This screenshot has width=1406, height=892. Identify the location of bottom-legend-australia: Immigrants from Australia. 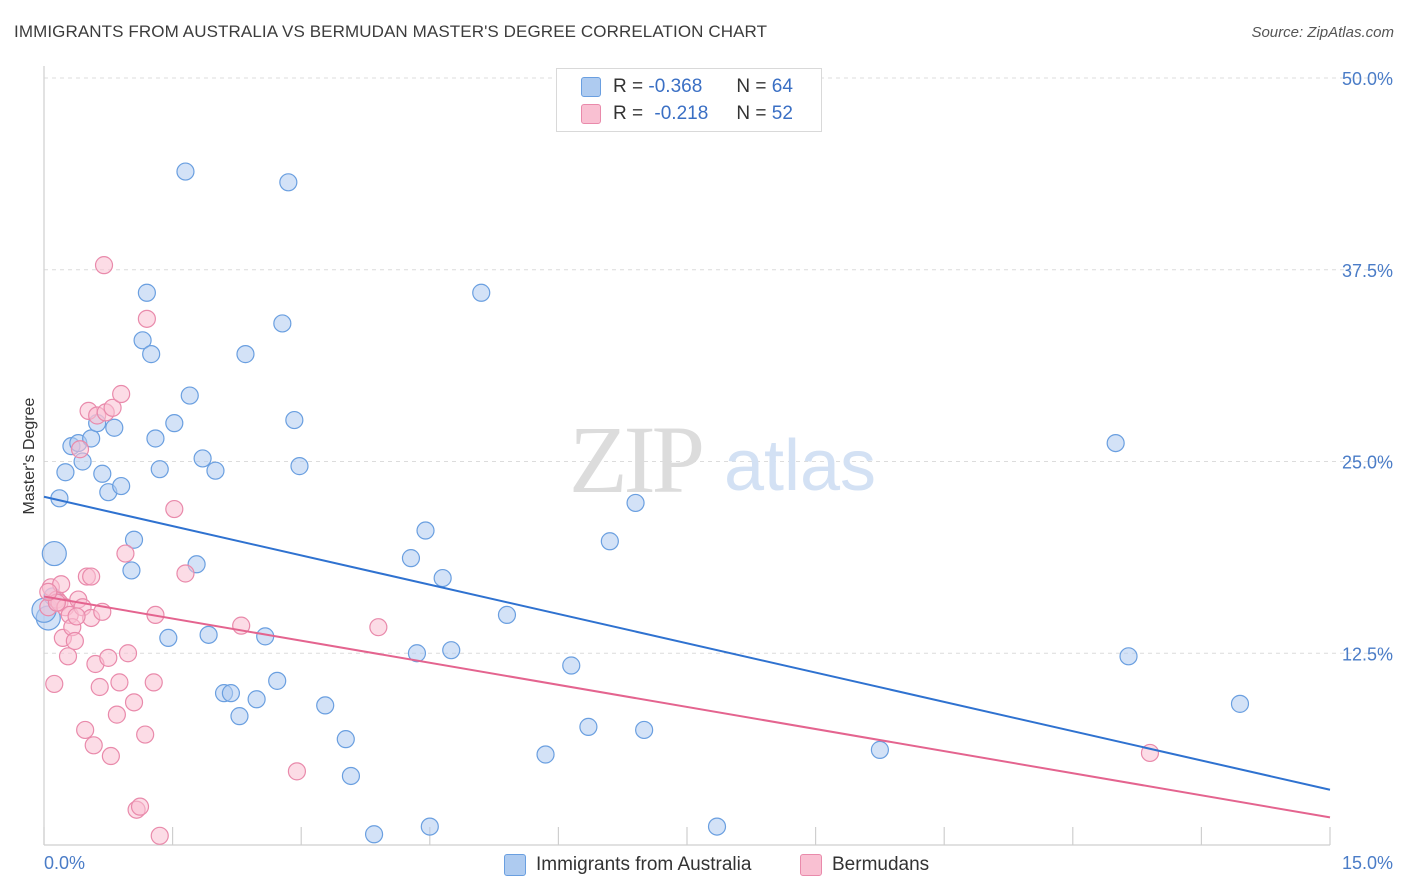
(627, 865).